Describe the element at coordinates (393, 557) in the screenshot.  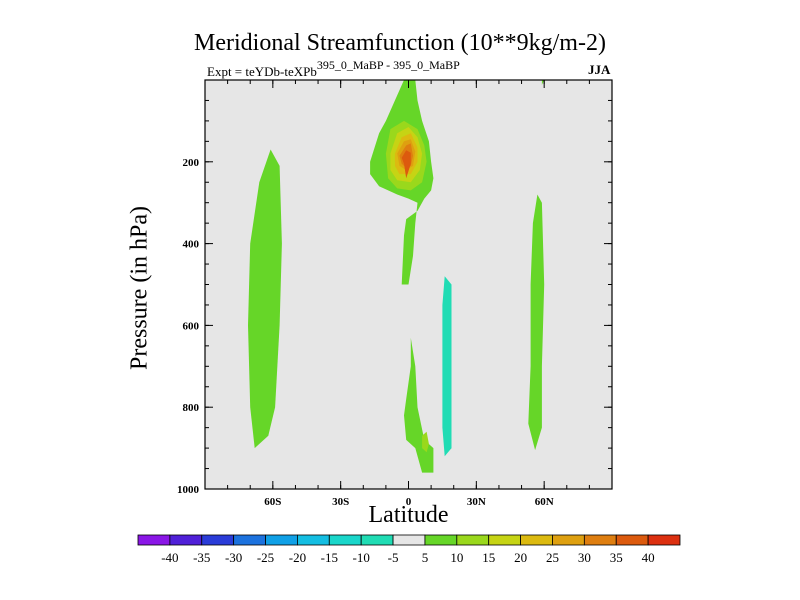
I see `colorbar-label: -5` at that location.